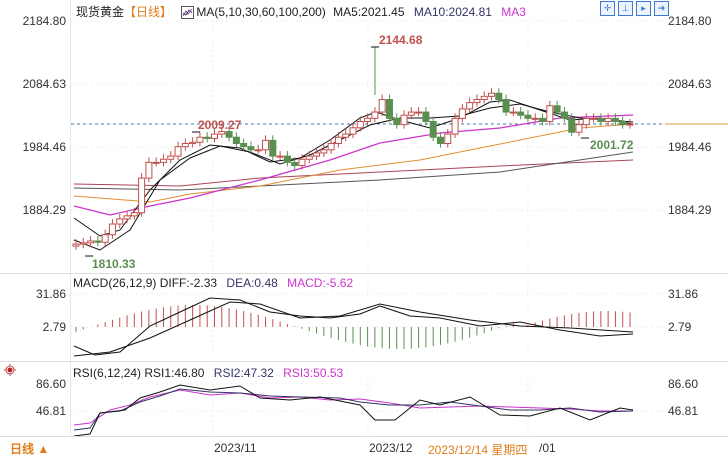 The width and height of the screenshot is (728, 458). What do you see at coordinates (115, 283) in the screenshot?
I see `macd-label: MACD(26,12,9)` at bounding box center [115, 283].